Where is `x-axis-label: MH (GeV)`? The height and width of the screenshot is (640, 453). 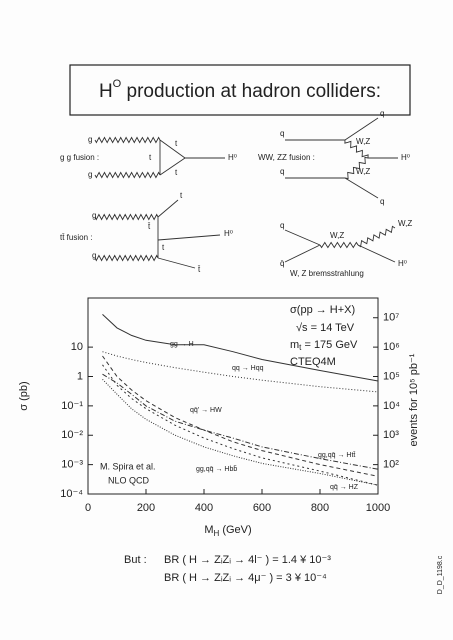 x-axis-label: MH (GeV) is located at coordinates (227, 531).